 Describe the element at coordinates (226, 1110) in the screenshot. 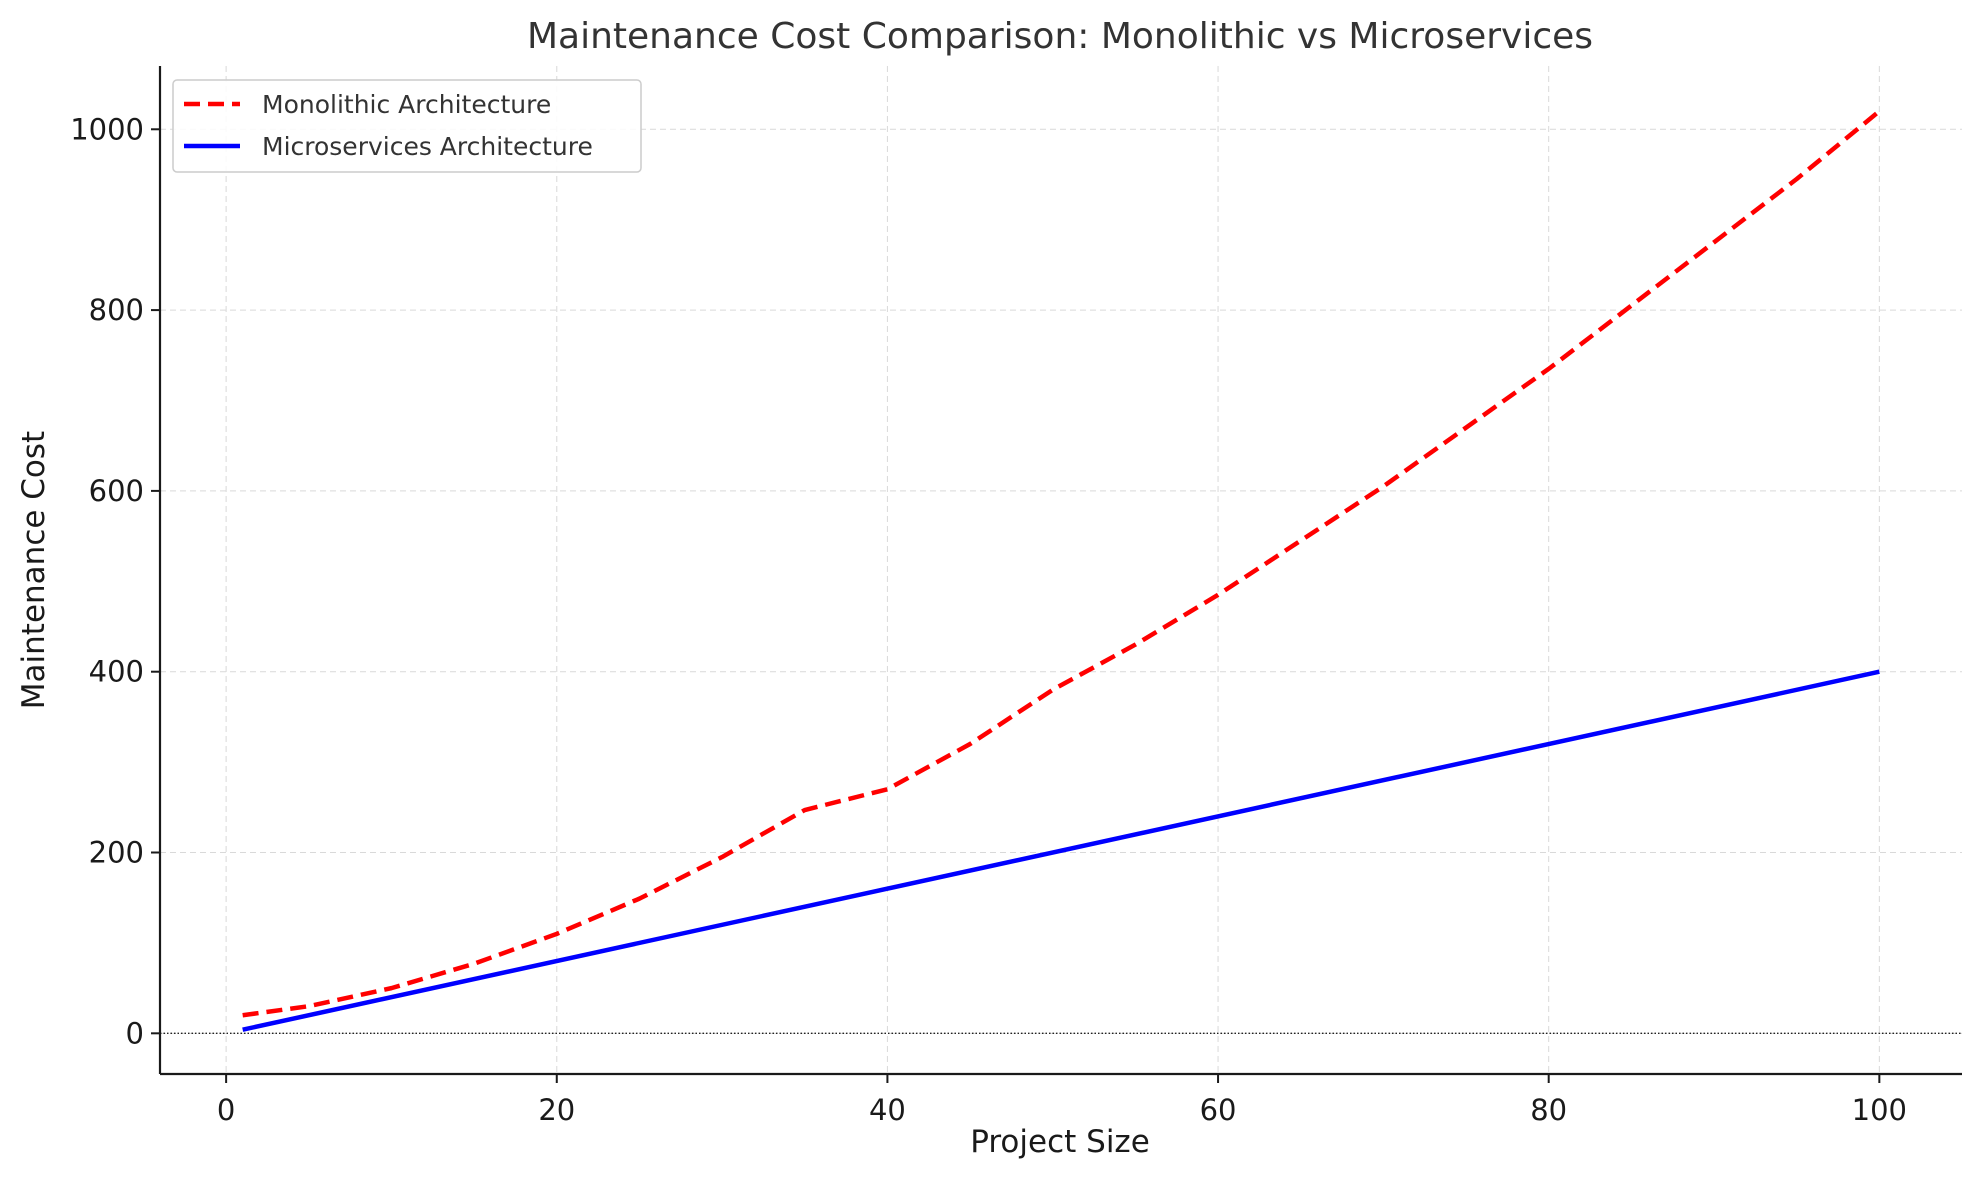

I see `x-tick-label: 0` at that location.